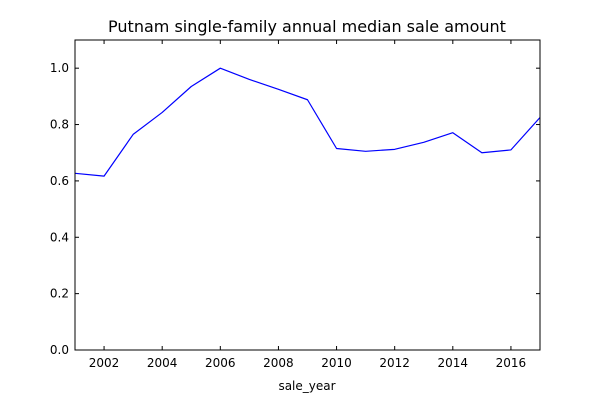 This screenshot has height=404, width=600. I want to click on x-tick-label-2012: 2012, so click(394, 363).